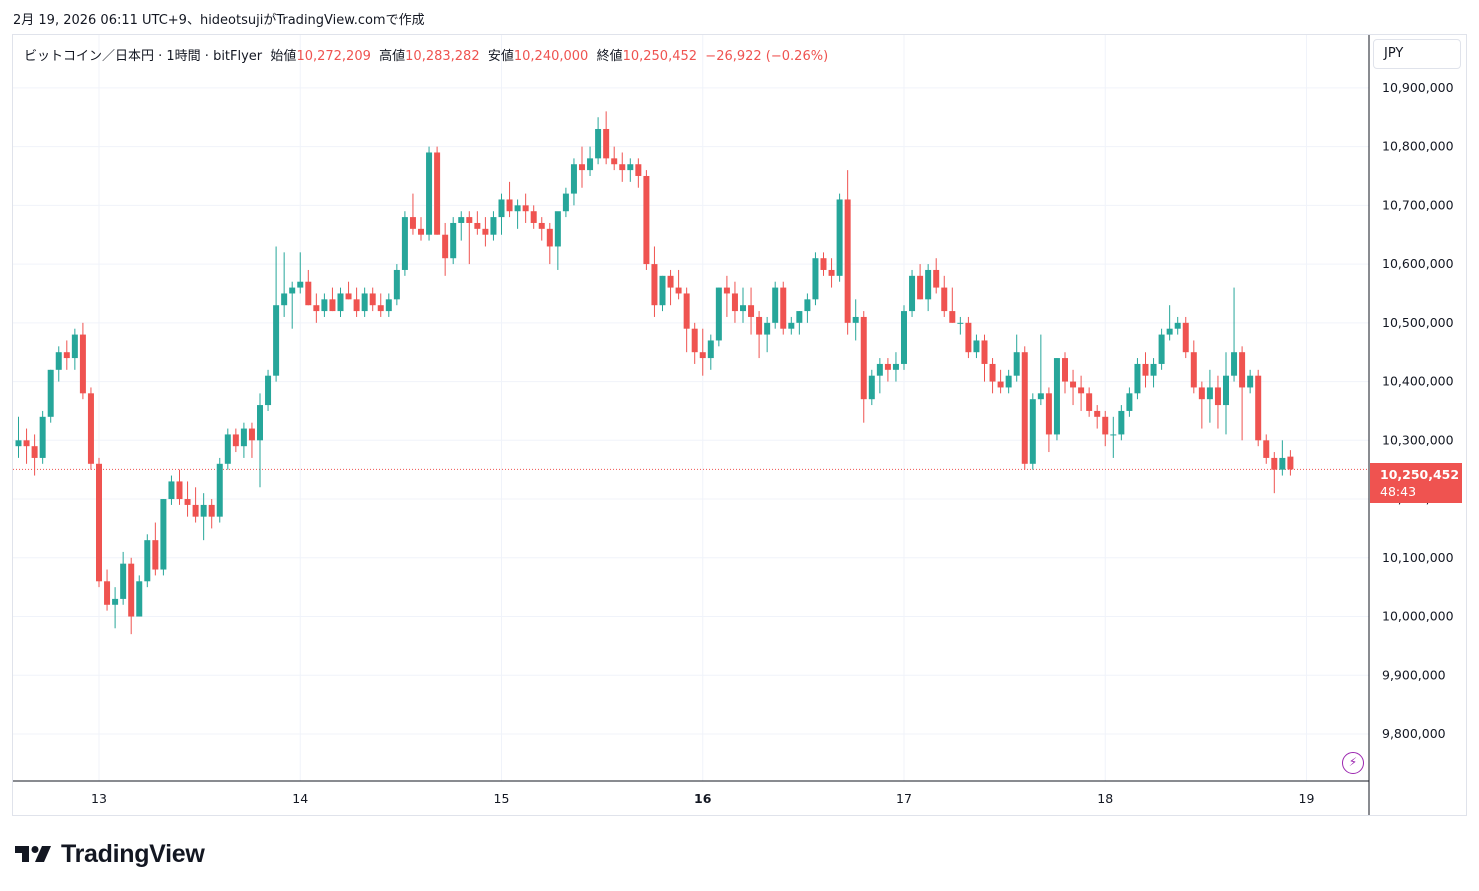  Describe the element at coordinates (33, 854) in the screenshot. I see `tv-mark-icon` at that location.